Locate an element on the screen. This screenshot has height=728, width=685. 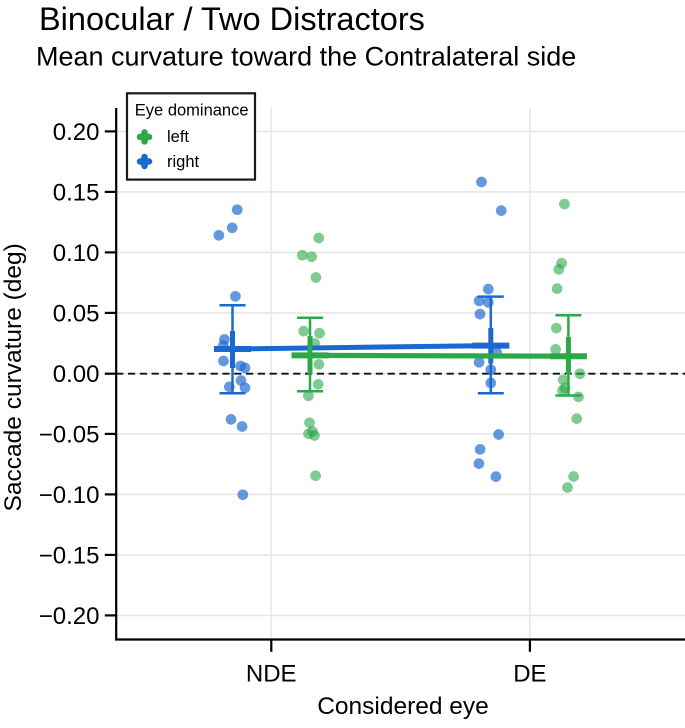
svg-text: Considered eye is located at coordinates (403, 706).